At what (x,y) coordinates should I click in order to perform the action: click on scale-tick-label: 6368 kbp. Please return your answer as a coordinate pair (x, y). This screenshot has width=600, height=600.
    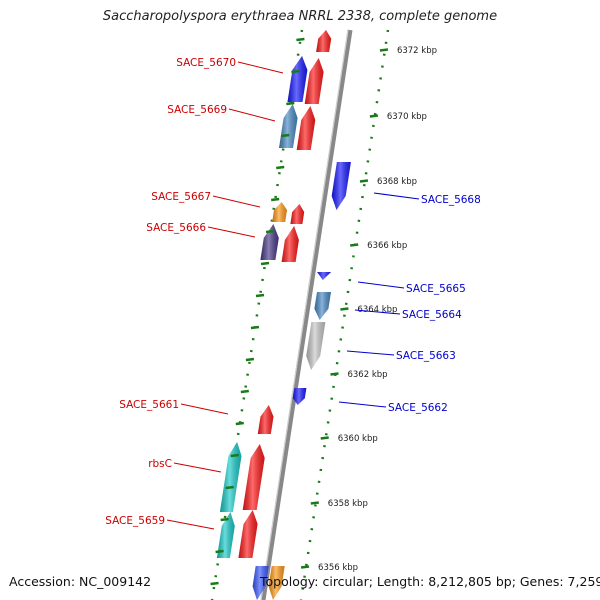
    Looking at the image, I should click on (397, 182).